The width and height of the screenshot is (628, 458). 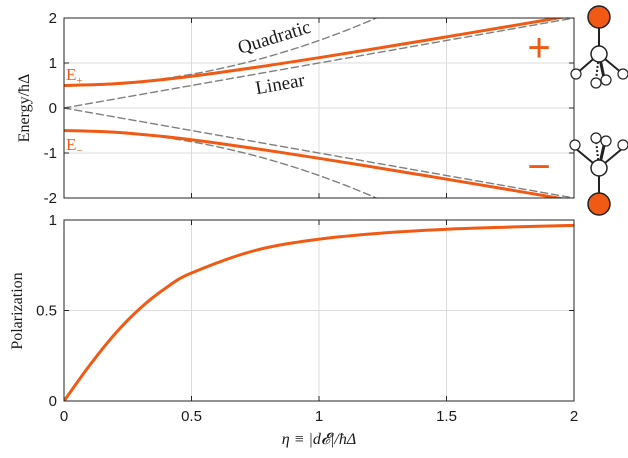 I want to click on molecule-up-icon, so click(x=599, y=47).